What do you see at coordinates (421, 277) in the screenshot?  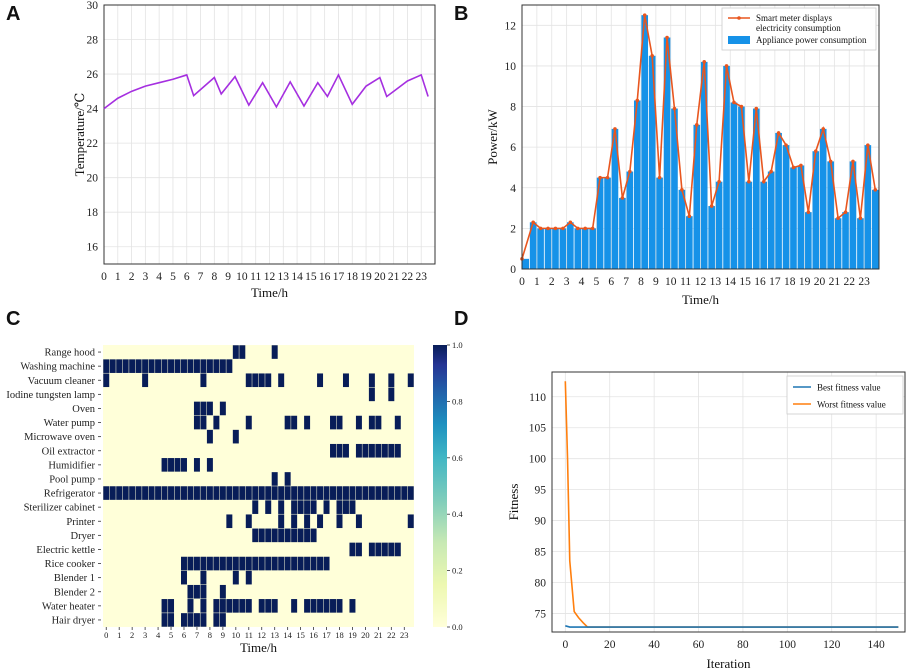 I see `a-xtick-label: 23` at bounding box center [421, 277].